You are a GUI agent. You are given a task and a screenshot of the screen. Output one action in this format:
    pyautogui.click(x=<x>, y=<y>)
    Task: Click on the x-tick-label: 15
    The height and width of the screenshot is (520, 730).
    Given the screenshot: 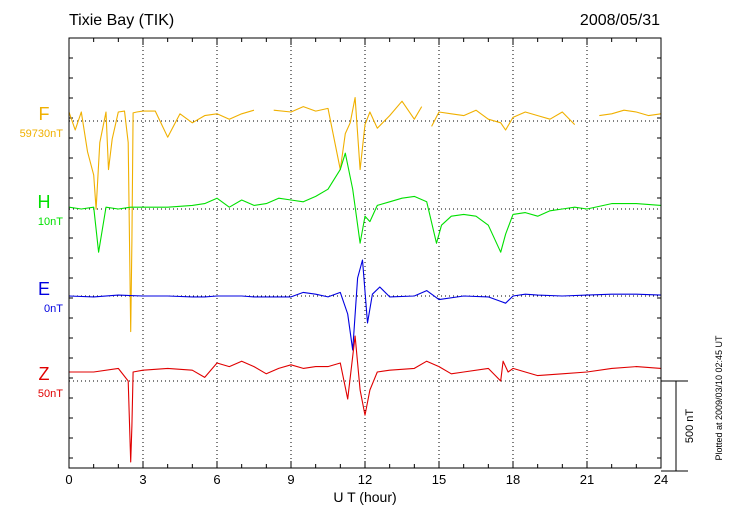 What is the action you would take?
    pyautogui.click(x=439, y=479)
    